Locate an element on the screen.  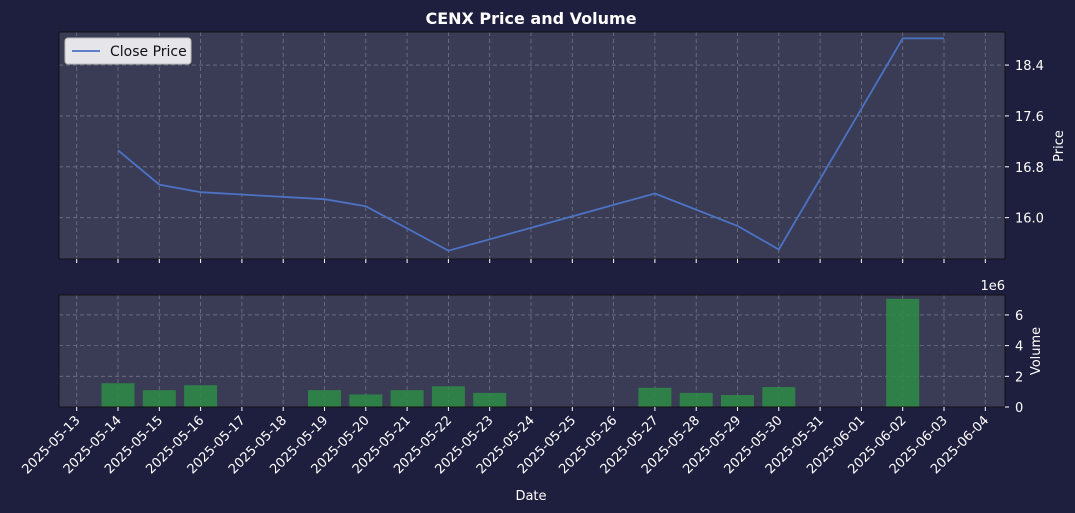
price-legend: Close Price is located at coordinates (128, 51).